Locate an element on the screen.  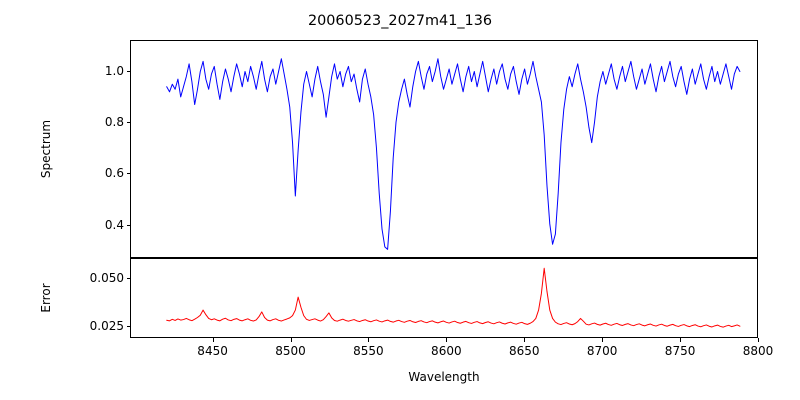
x-tick-label: 8500 is located at coordinates (290, 351).